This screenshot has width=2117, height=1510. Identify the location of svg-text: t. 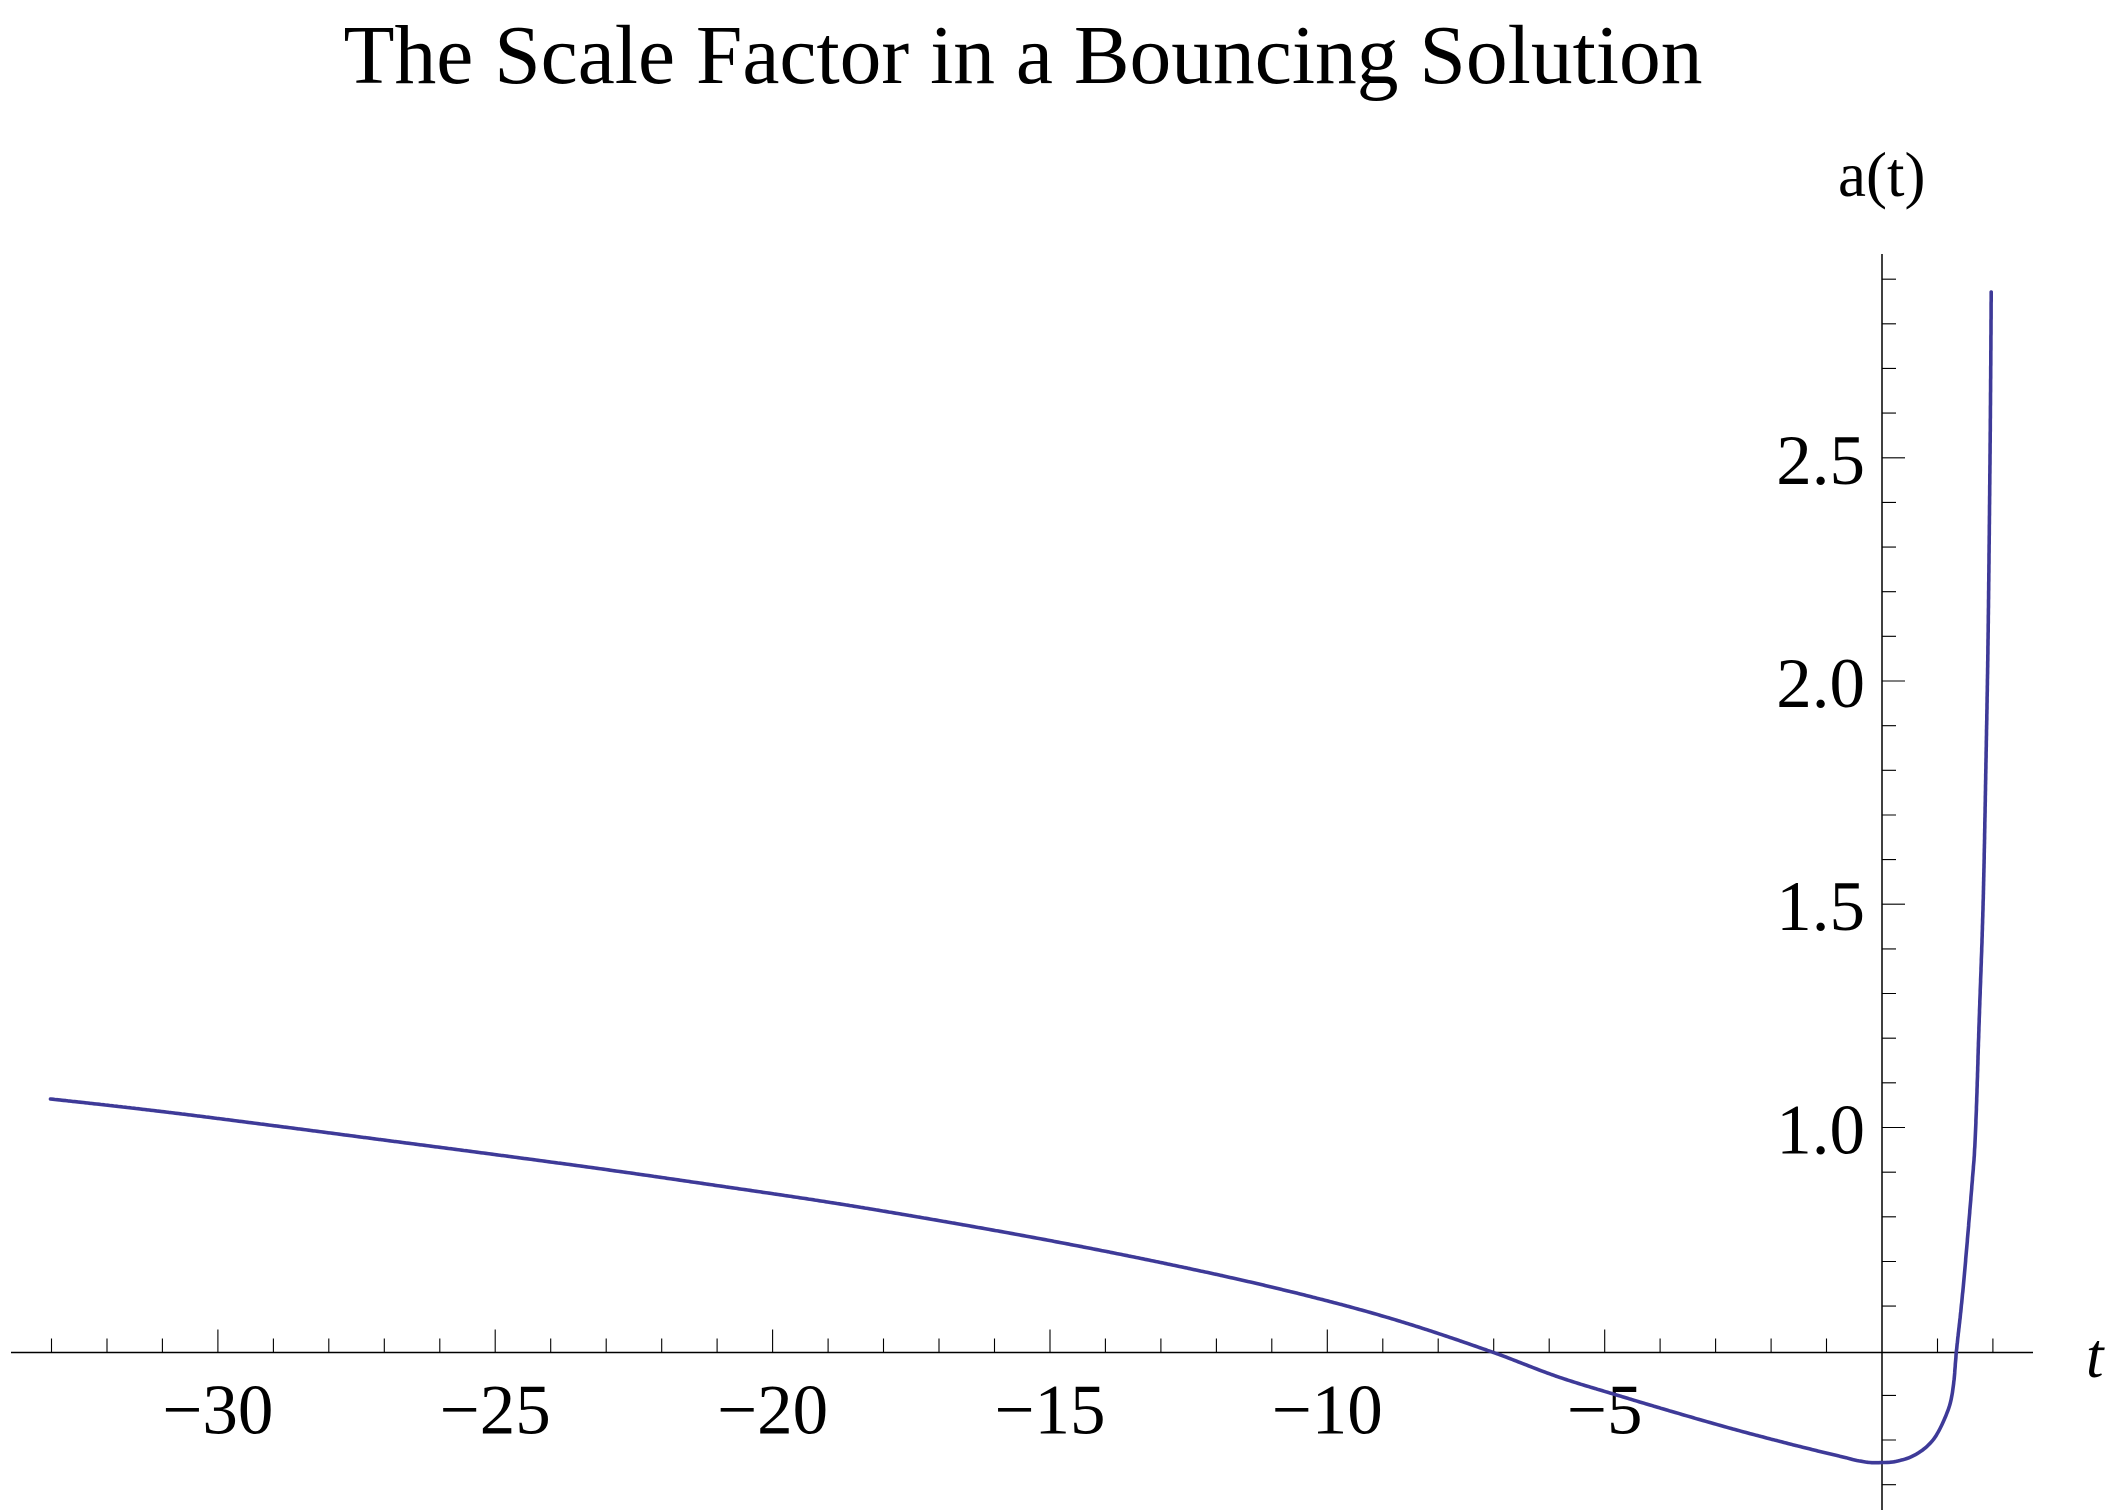
(2095, 1356).